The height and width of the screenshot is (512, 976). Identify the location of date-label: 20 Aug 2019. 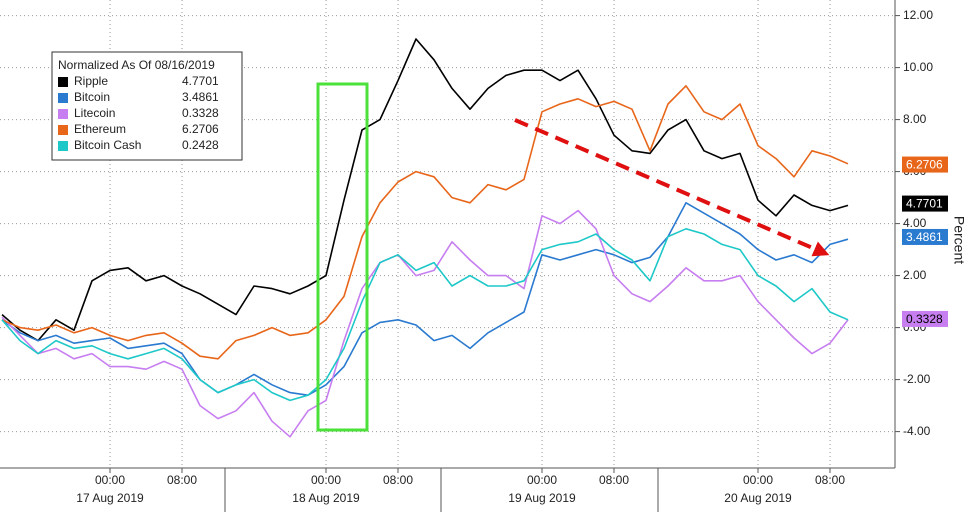
(758, 498).